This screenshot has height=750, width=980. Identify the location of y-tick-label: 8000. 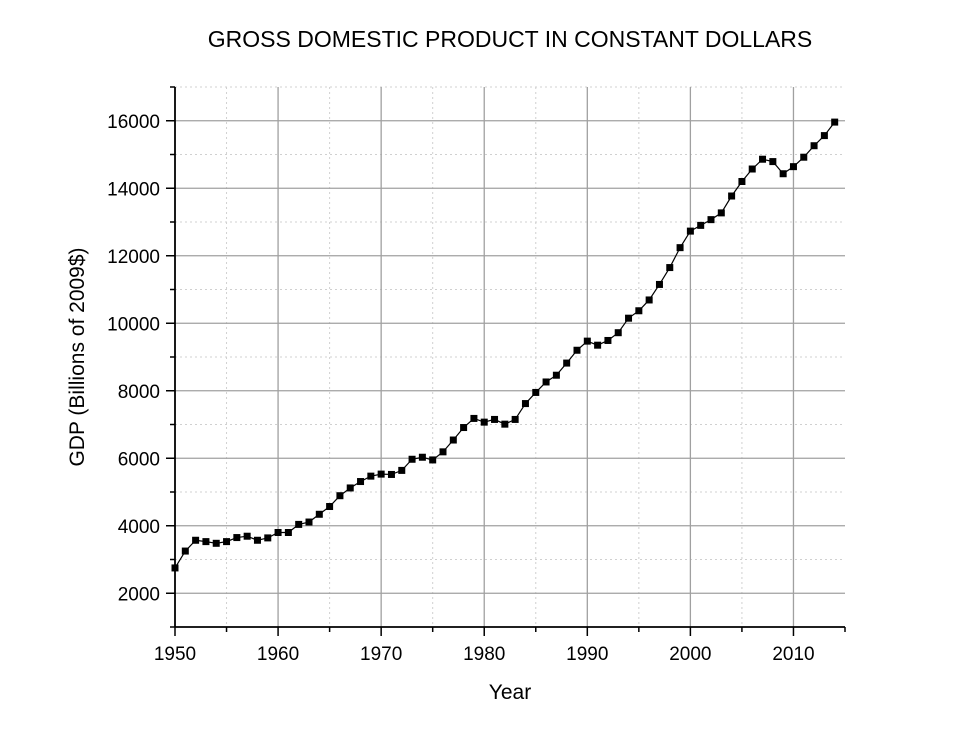
(139, 392).